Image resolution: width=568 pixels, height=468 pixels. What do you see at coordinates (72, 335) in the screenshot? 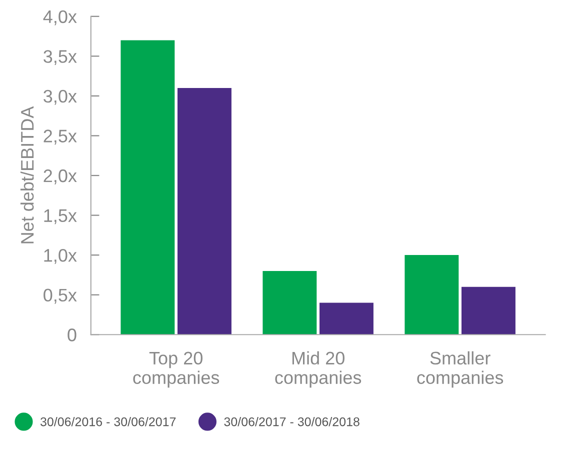
I see `y-tick-label: 0` at bounding box center [72, 335].